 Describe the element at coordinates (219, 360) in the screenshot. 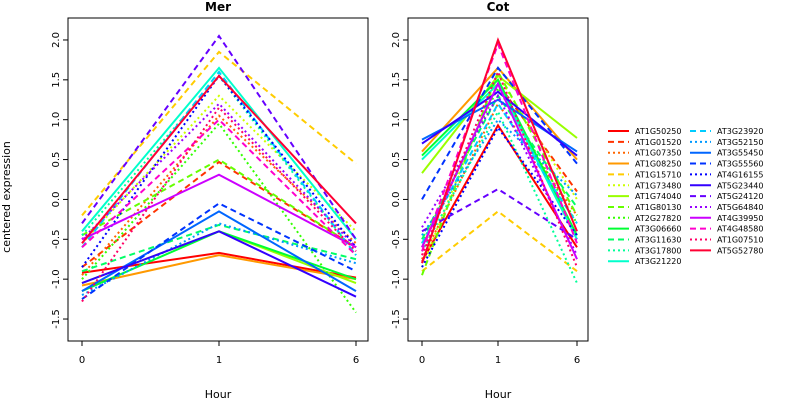

I see `mer-x-tick-label: 1` at that location.